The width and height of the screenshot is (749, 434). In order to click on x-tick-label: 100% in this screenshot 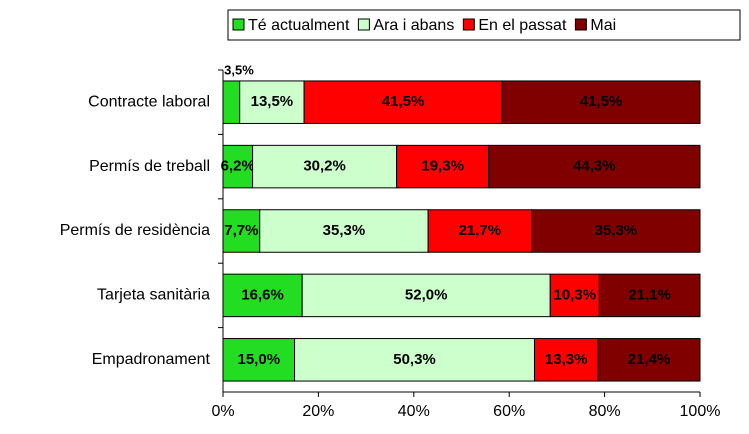, I will do `click(700, 411)`.